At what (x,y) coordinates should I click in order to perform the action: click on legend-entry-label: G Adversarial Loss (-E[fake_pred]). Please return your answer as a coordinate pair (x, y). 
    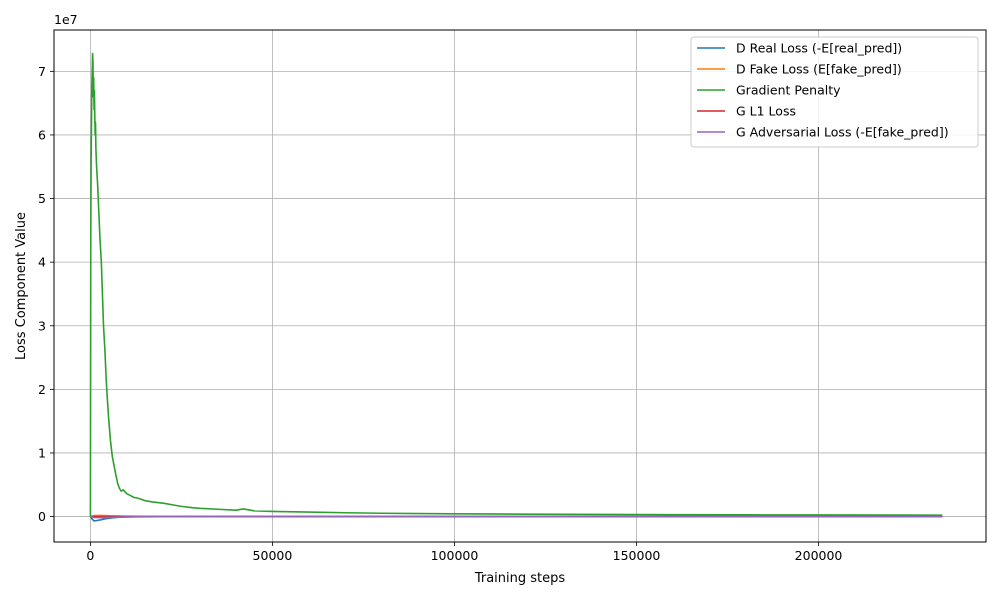
    Looking at the image, I should click on (842, 132).